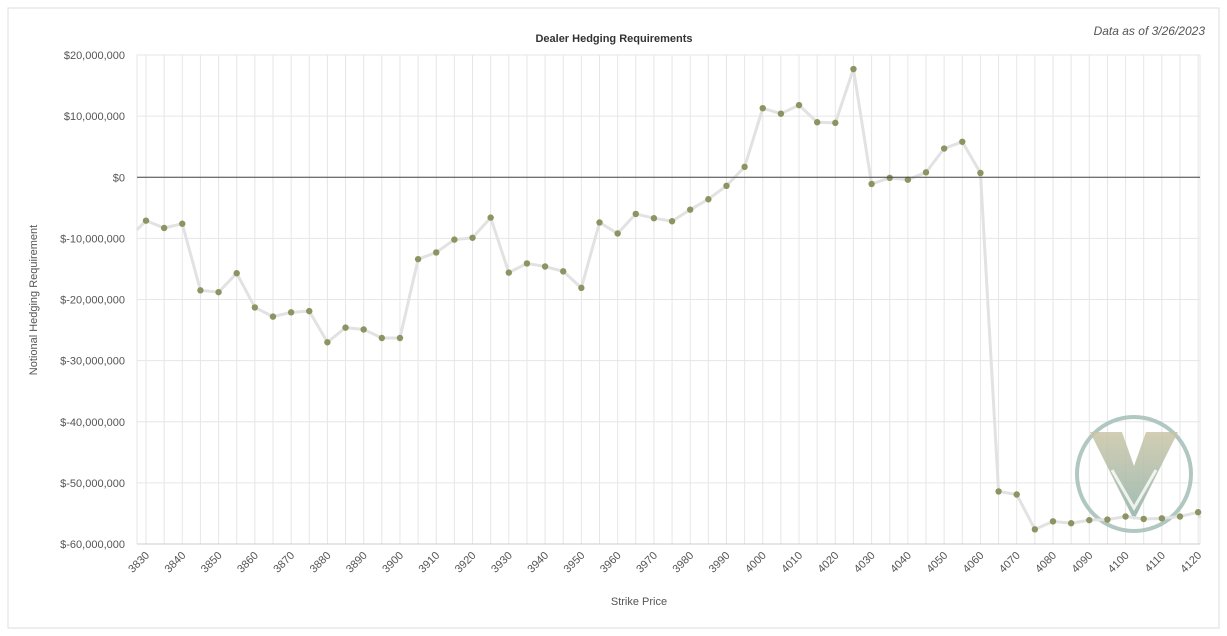 This screenshot has height=636, width=1227. What do you see at coordinates (248, 563) in the screenshot?
I see `x-tick-label: 3860` at bounding box center [248, 563].